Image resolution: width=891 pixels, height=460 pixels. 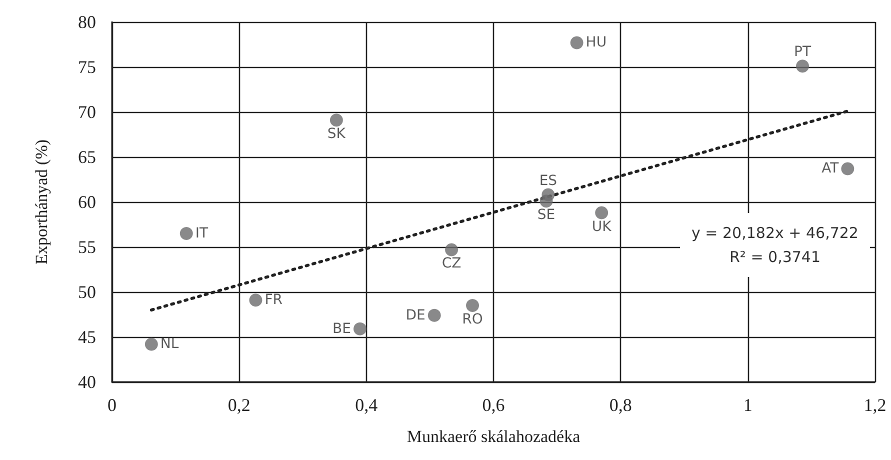 I want to click on annotation: AT, so click(x=831, y=168).